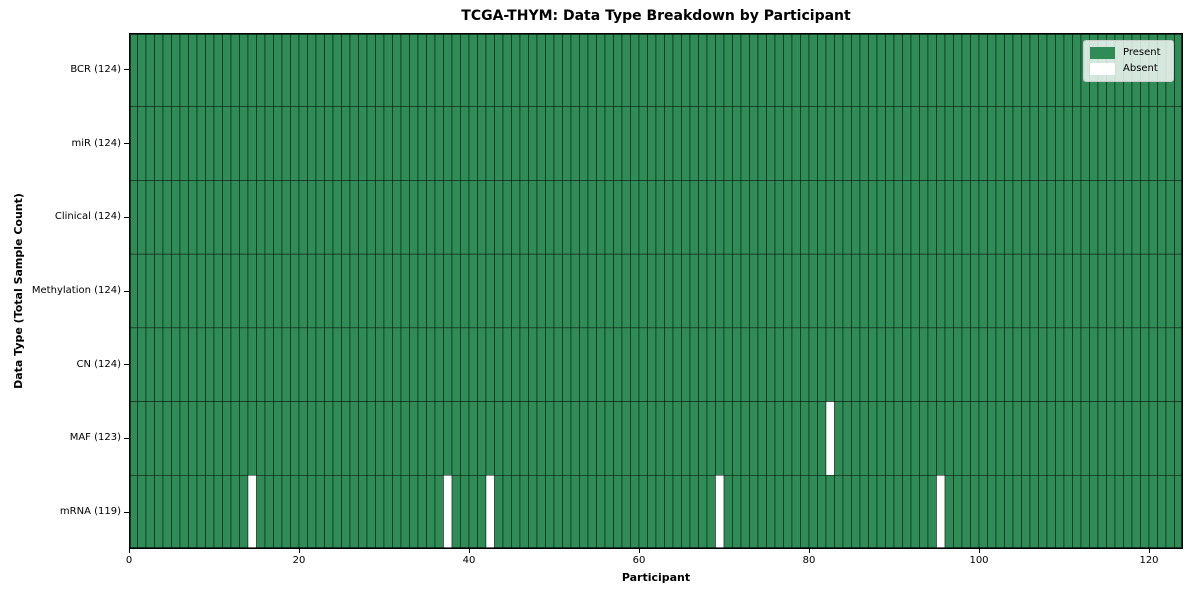 The image size is (1200, 600). What do you see at coordinates (95, 69) in the screenshot?
I see `y-tick-label: BCR (124)` at bounding box center [95, 69].